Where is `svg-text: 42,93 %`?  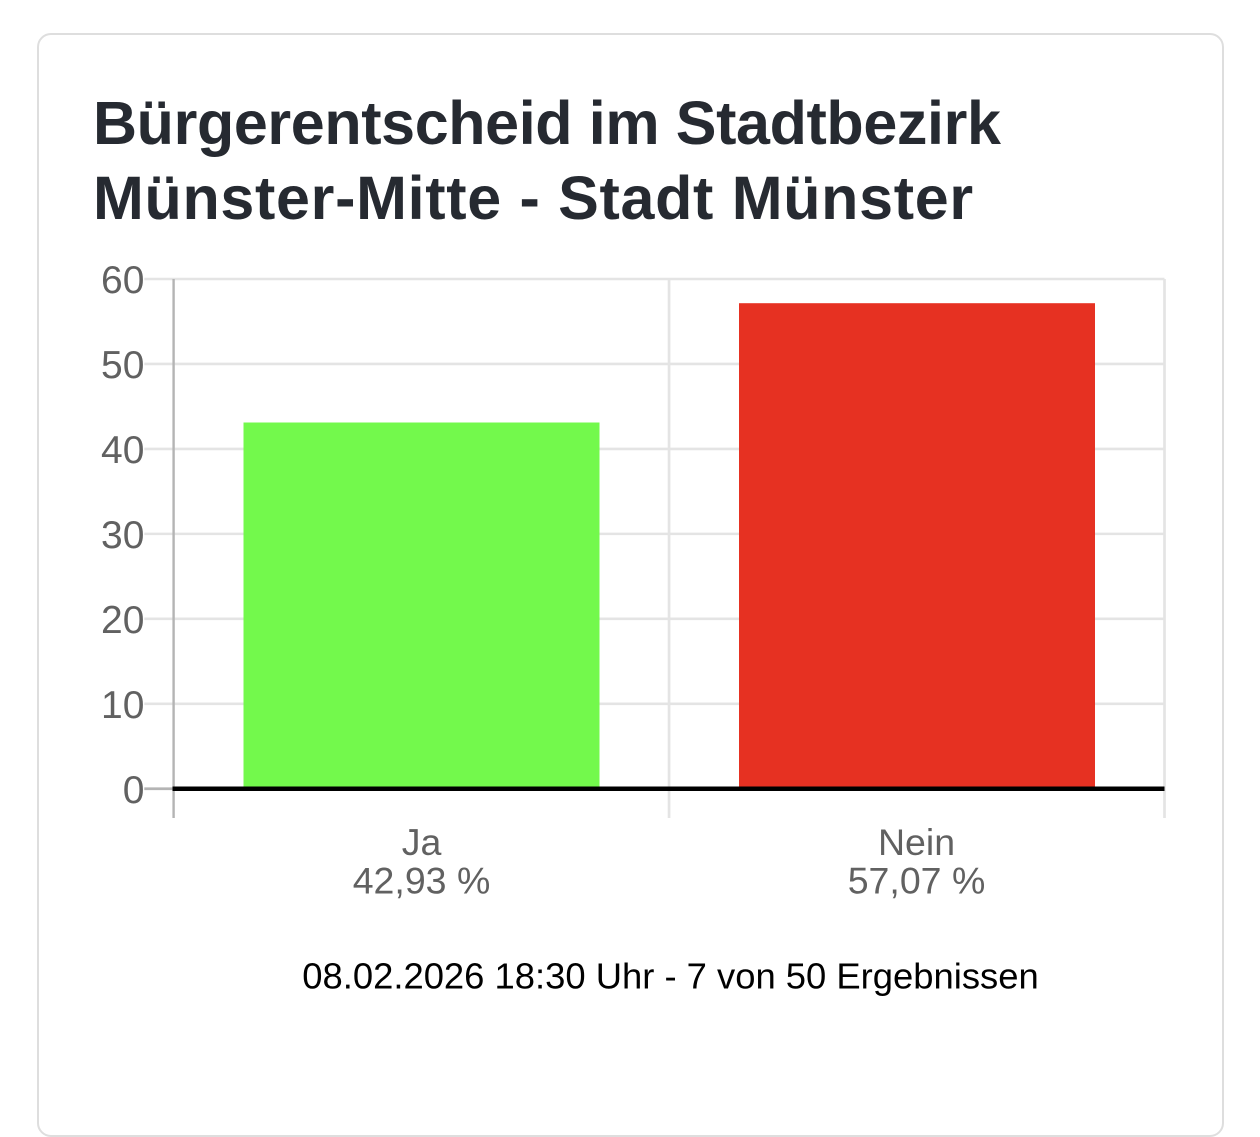
svg-text: 42,93 % is located at coordinates (422, 881).